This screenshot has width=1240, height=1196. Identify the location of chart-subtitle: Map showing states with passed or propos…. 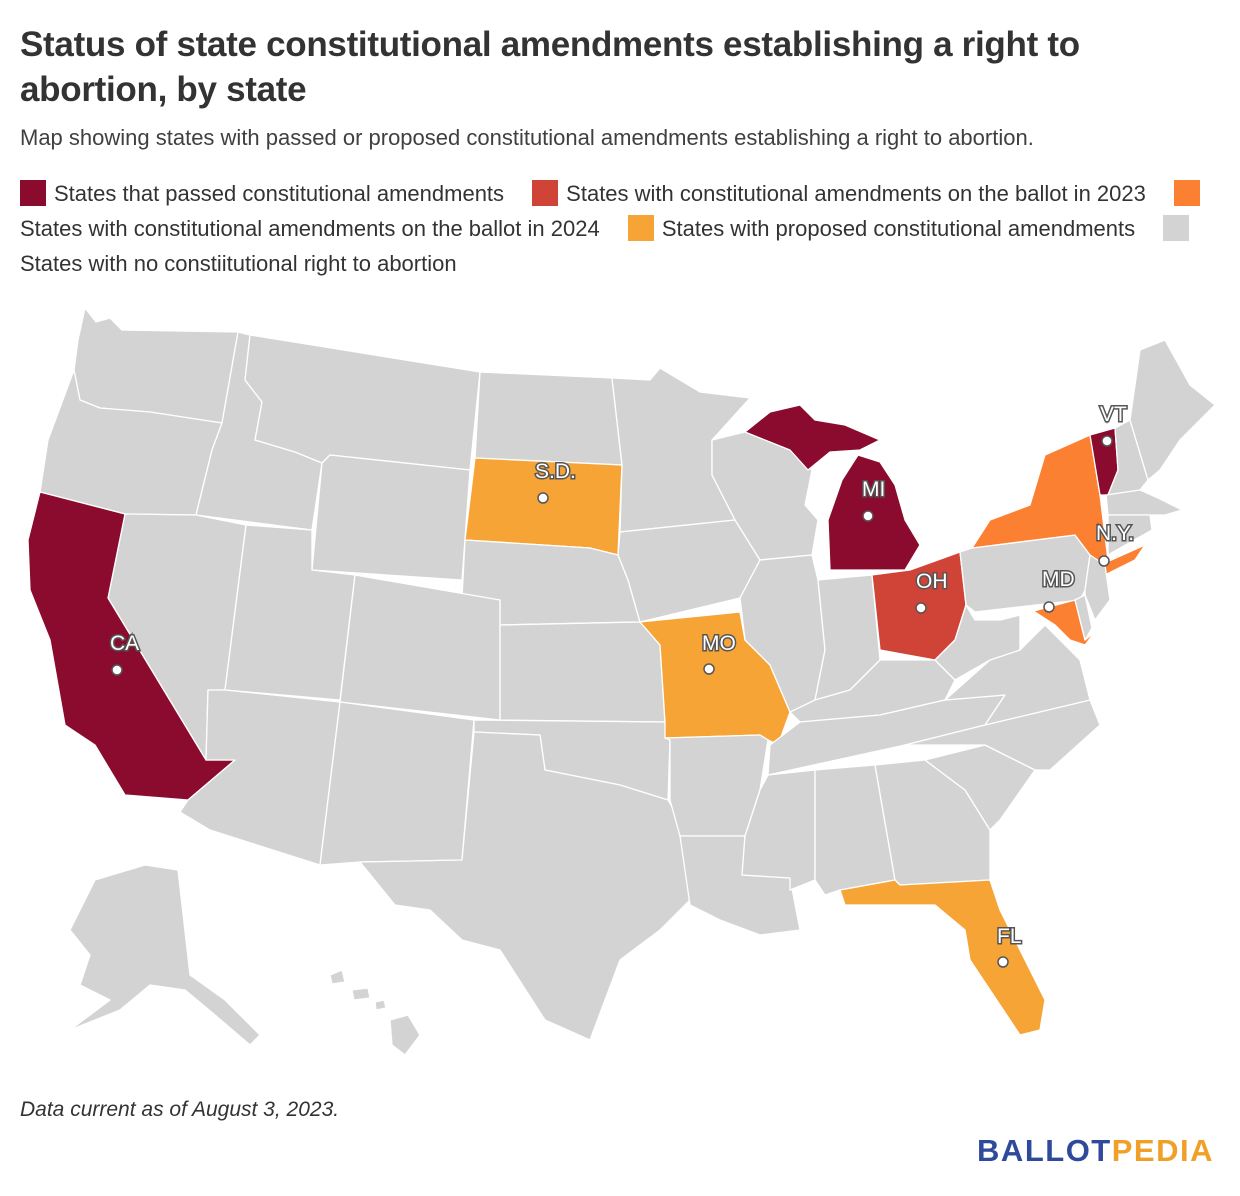
(527, 137).